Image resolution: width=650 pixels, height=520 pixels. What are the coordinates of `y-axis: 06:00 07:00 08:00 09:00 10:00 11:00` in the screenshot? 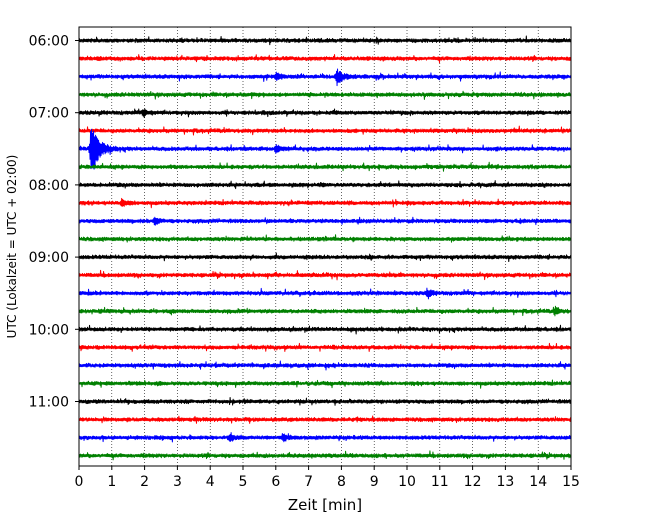 It's located at (54, 222).